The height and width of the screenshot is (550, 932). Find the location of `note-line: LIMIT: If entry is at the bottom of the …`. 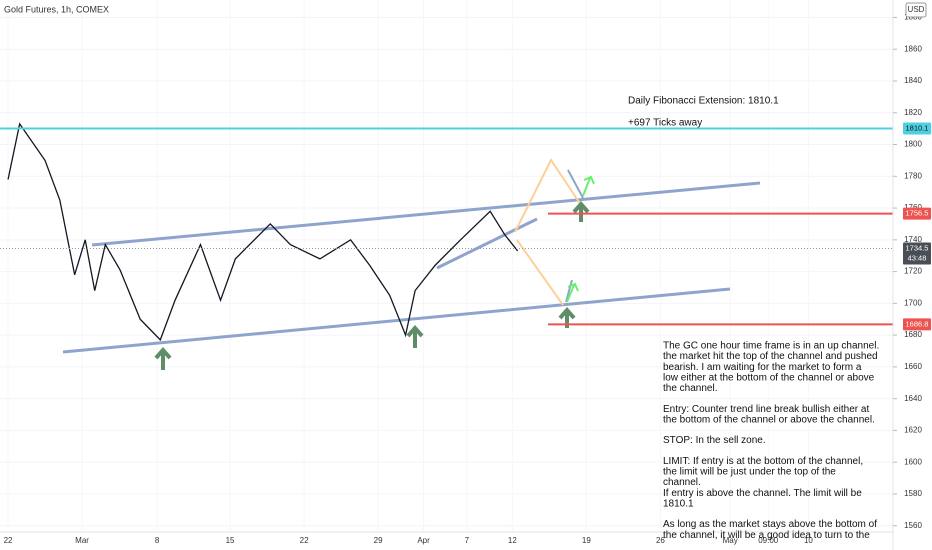

note-line: LIMIT: If entry is at the bottom of the … is located at coordinates (763, 461).